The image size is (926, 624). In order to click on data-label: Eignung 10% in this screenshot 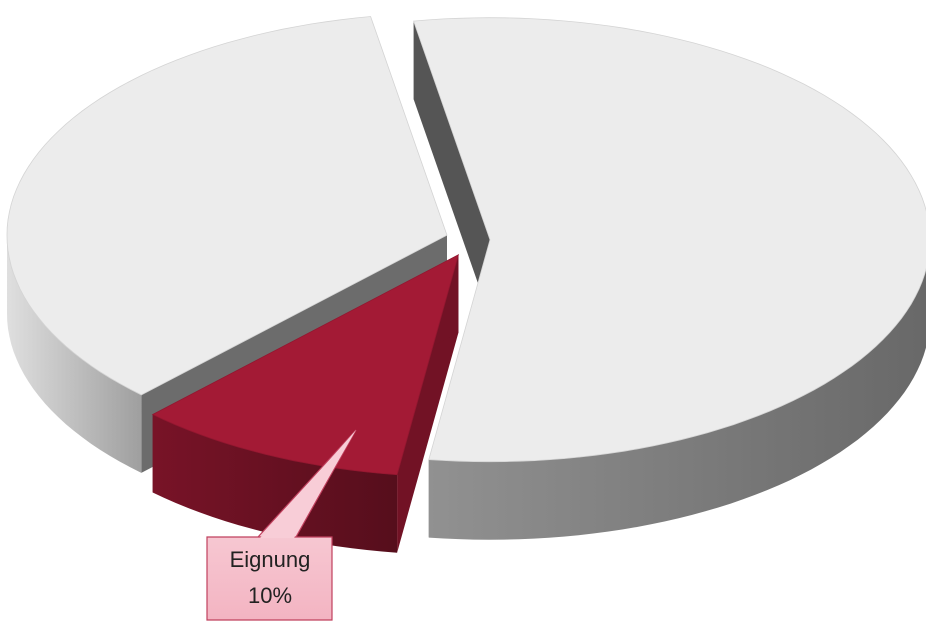, I will do `click(281, 525)`.